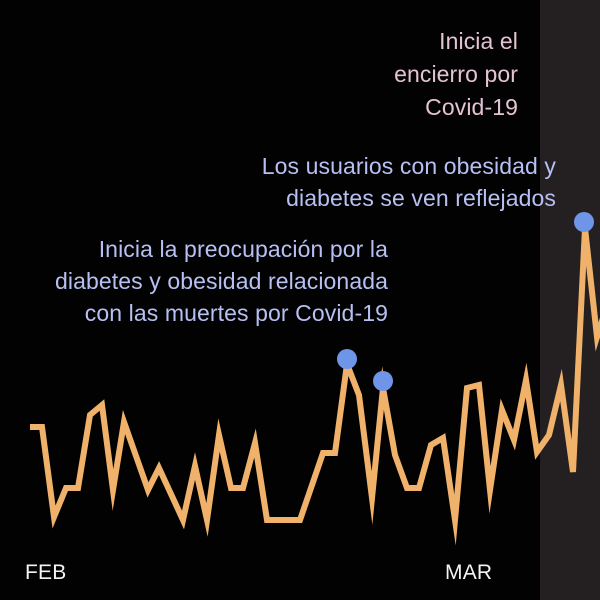  What do you see at coordinates (236, 313) in the screenshot?
I see `annotation-concern-line-3: con las muertes por Covid-19` at bounding box center [236, 313].